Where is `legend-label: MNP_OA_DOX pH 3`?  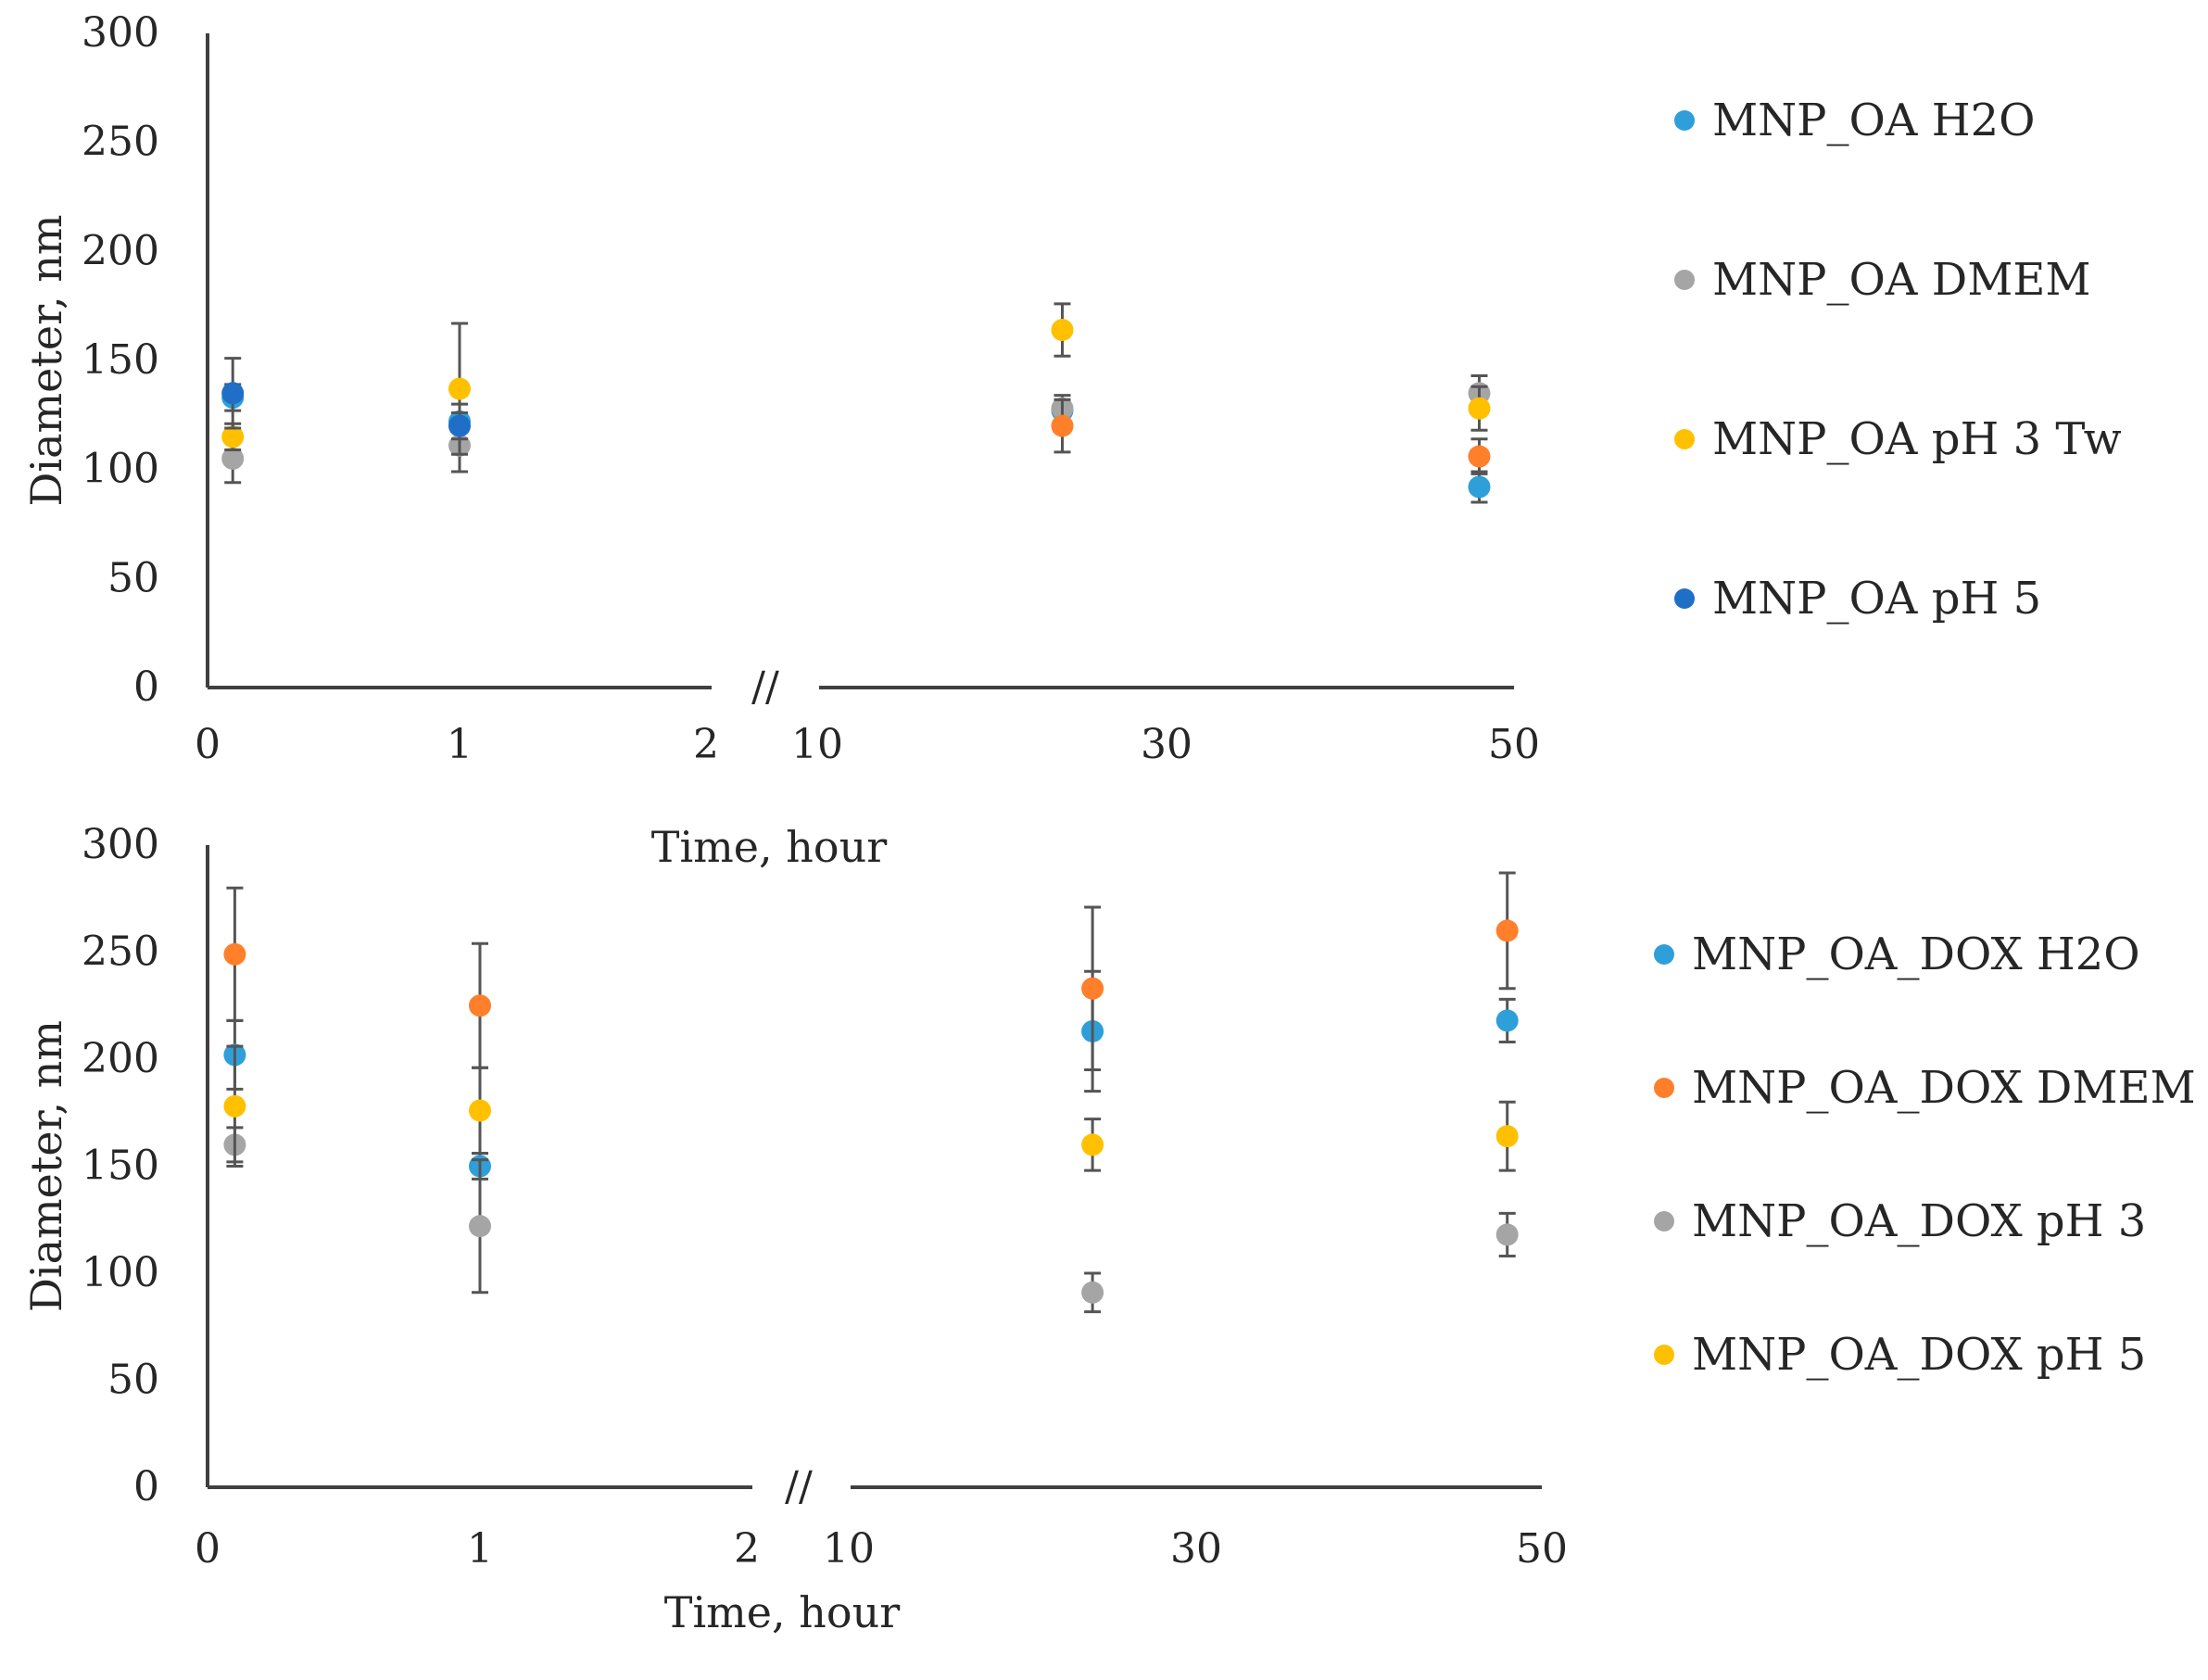 legend-label: MNP_OA_DOX pH 3 is located at coordinates (1919, 1221).